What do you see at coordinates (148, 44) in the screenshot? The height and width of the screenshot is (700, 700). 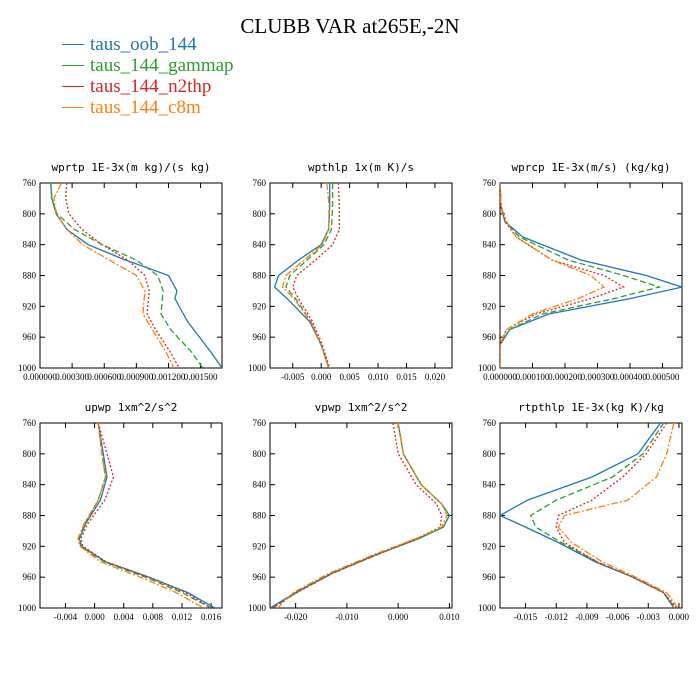 I see `legend-item-oob: taus_oob_144` at bounding box center [148, 44].